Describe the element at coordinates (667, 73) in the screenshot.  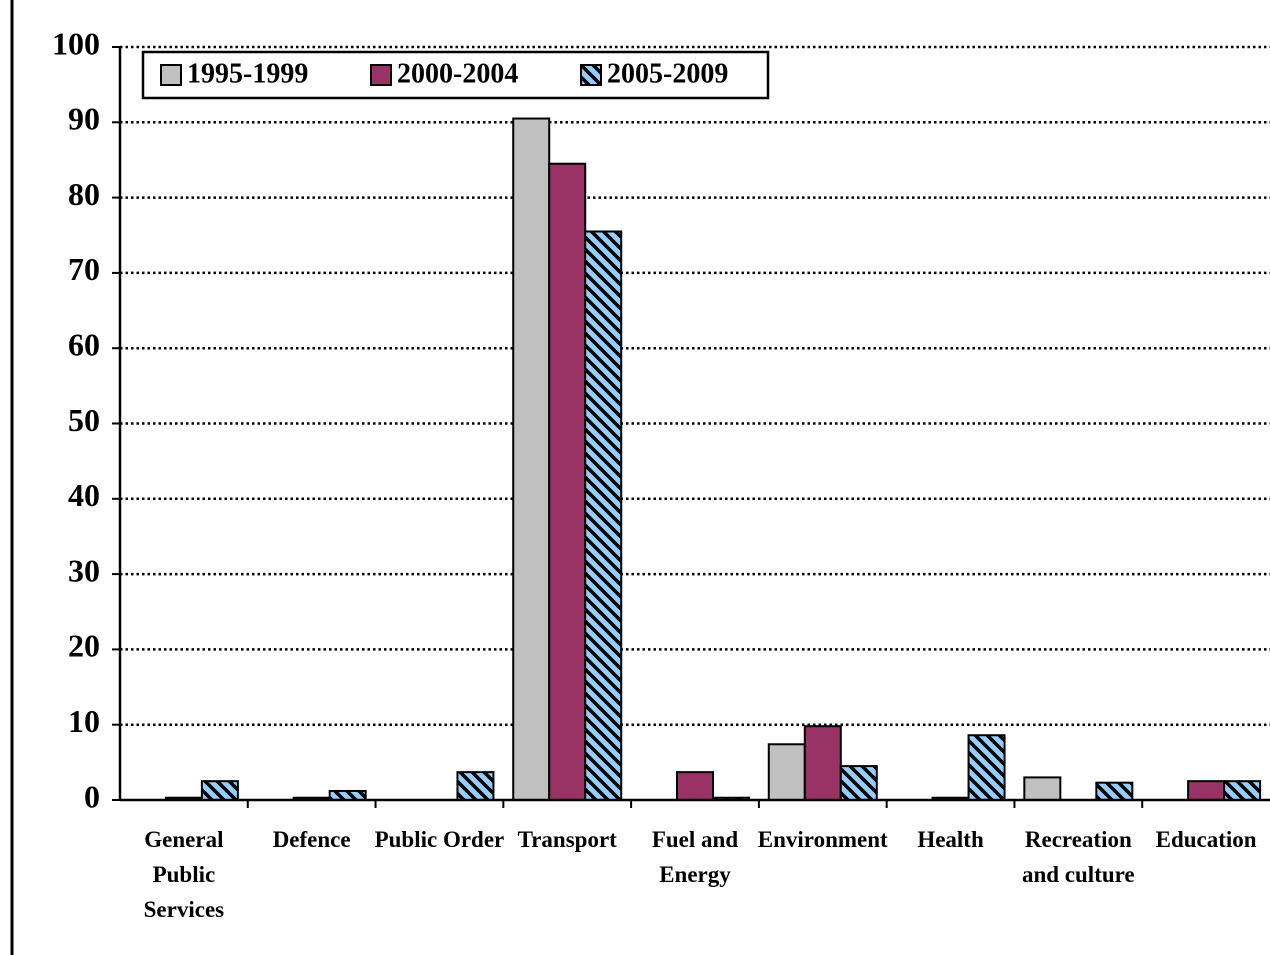
I see `legend-label: 2005-2009` at that location.